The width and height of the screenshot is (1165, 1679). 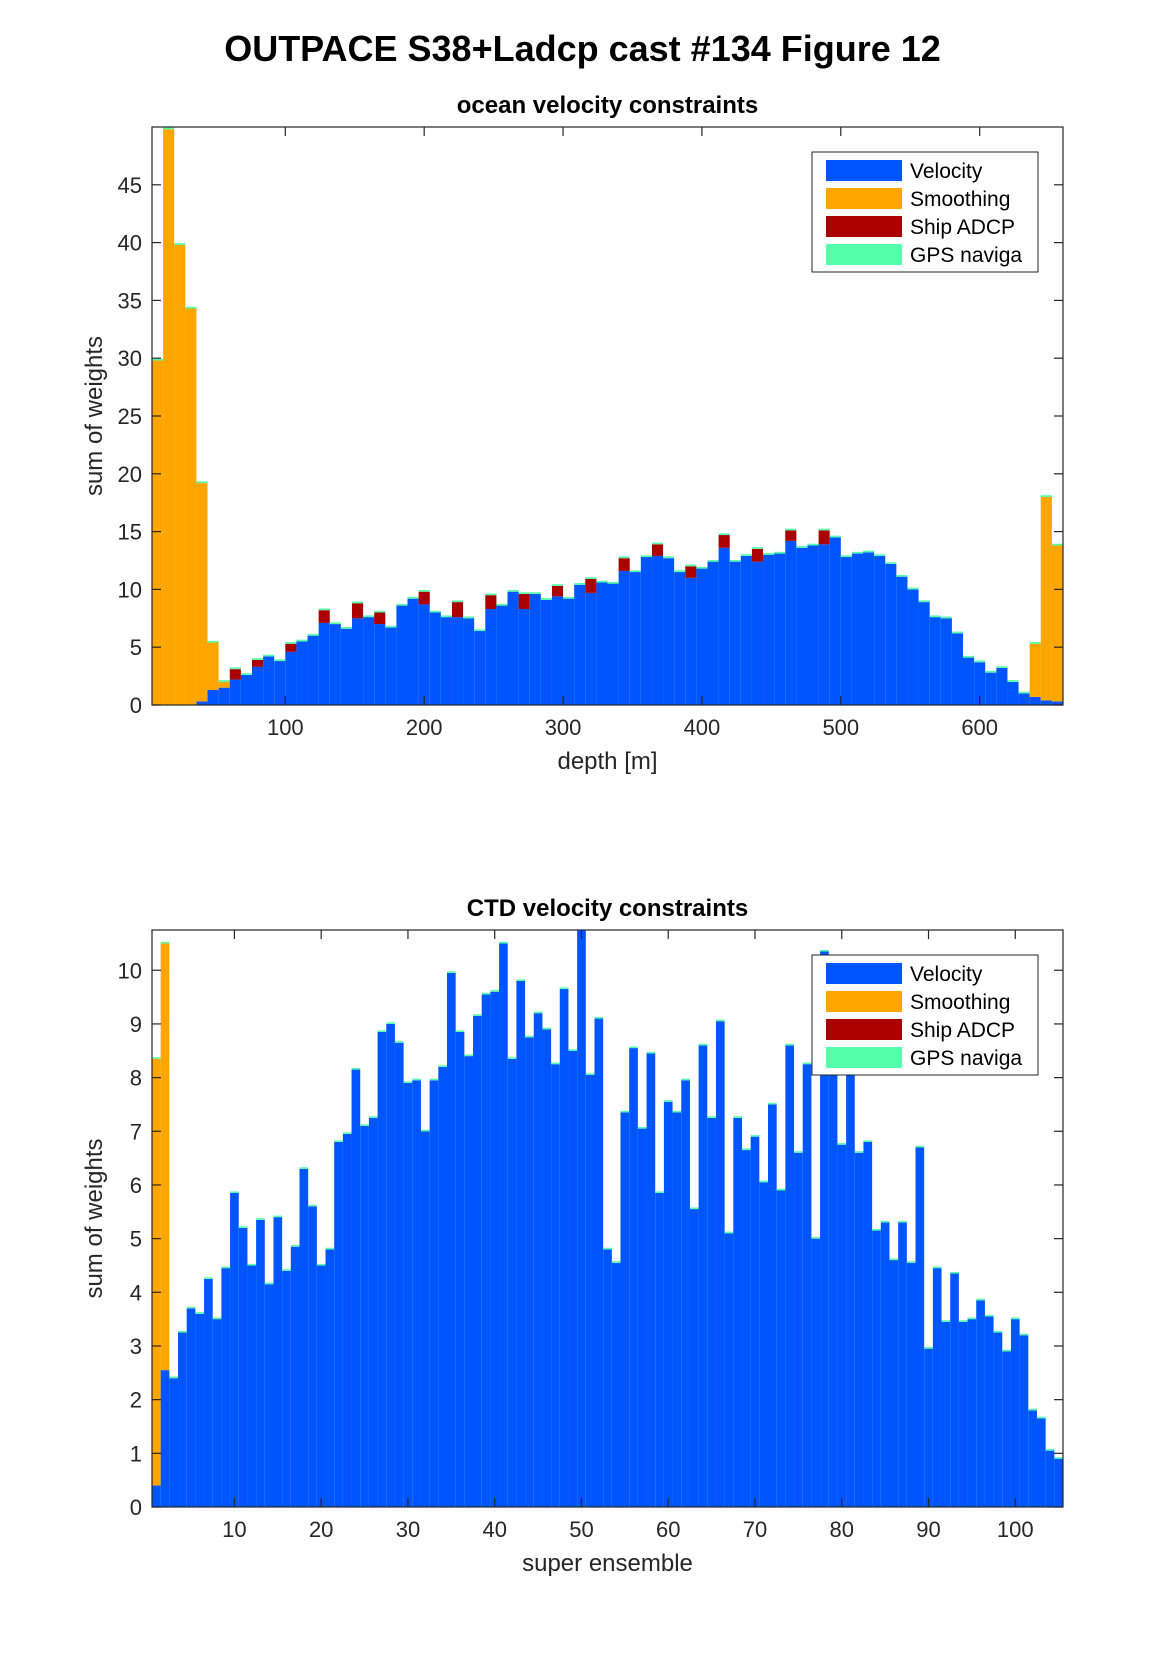 What do you see at coordinates (925, 212) in the screenshot?
I see `legend: Velocity Smoothing Ship ADCP GPS naviga` at bounding box center [925, 212].